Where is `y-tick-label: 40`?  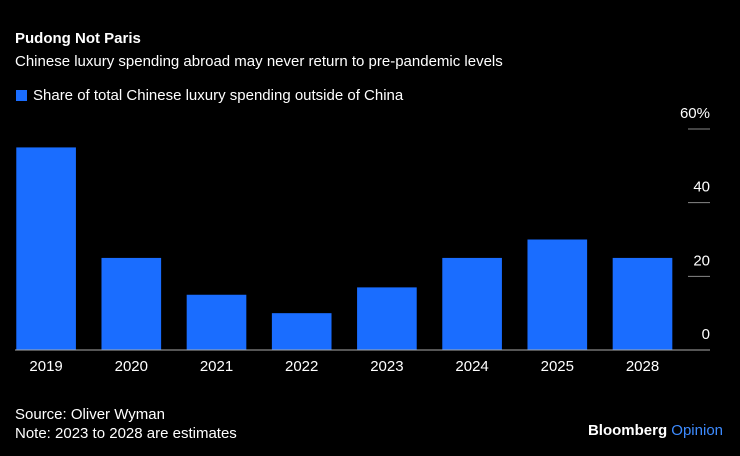
y-tick-label: 40 is located at coordinates (701, 187).